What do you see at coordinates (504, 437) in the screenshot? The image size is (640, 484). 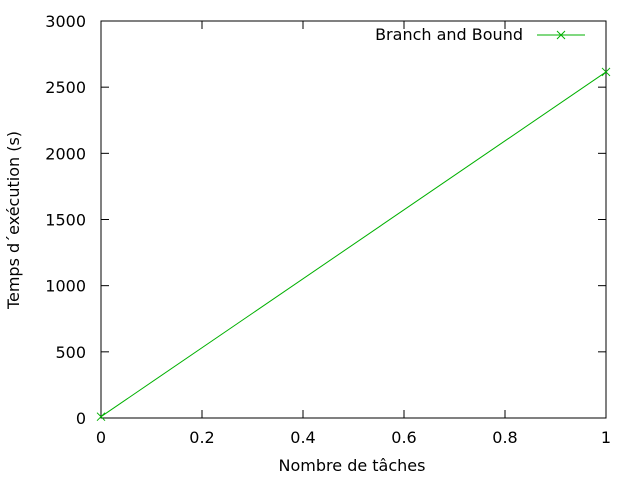 I see `x-tick-label: 0.8` at bounding box center [504, 437].